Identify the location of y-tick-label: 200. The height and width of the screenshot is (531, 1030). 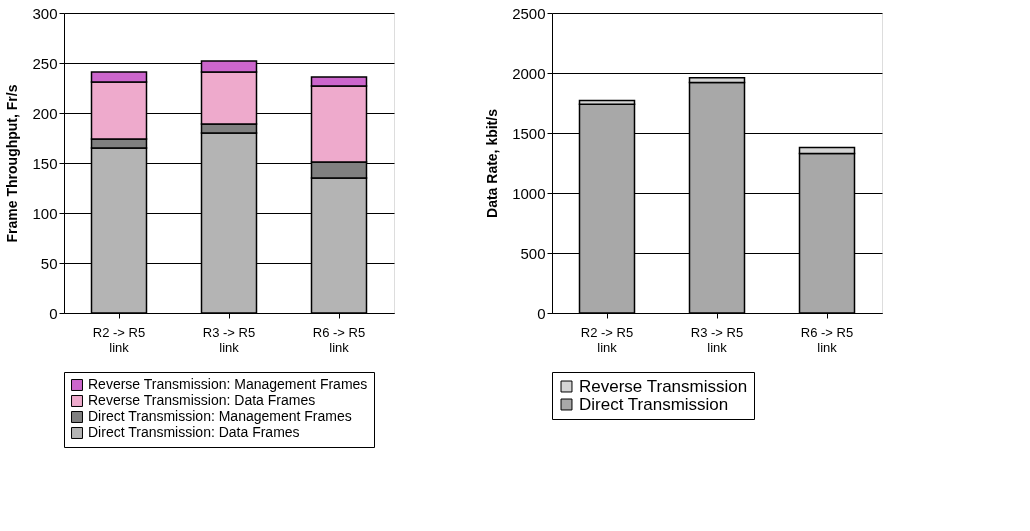
(45, 113).